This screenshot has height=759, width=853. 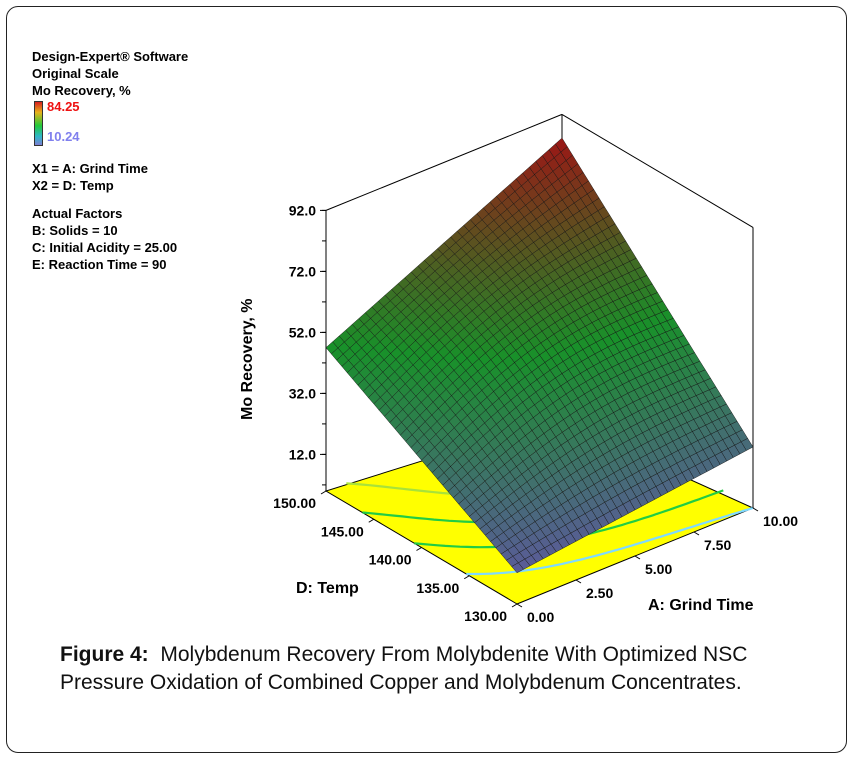 What do you see at coordinates (390, 560) in the screenshot?
I see `y-tick-label: 140.00` at bounding box center [390, 560].